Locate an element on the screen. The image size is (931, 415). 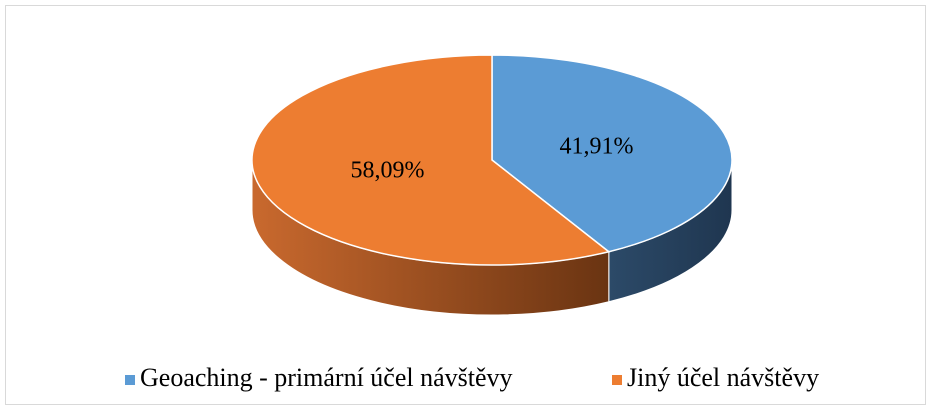
data-label: 41,91% is located at coordinates (597, 147).